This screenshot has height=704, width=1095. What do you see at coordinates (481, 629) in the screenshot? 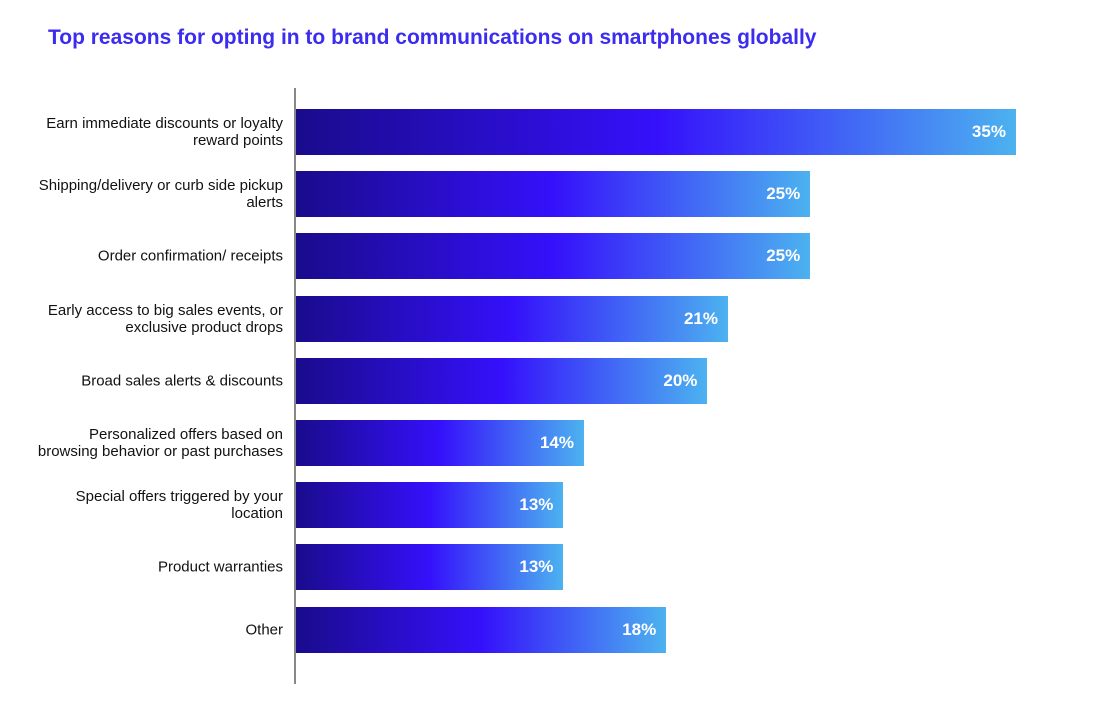
I see `bar: 18%` at bounding box center [481, 629].